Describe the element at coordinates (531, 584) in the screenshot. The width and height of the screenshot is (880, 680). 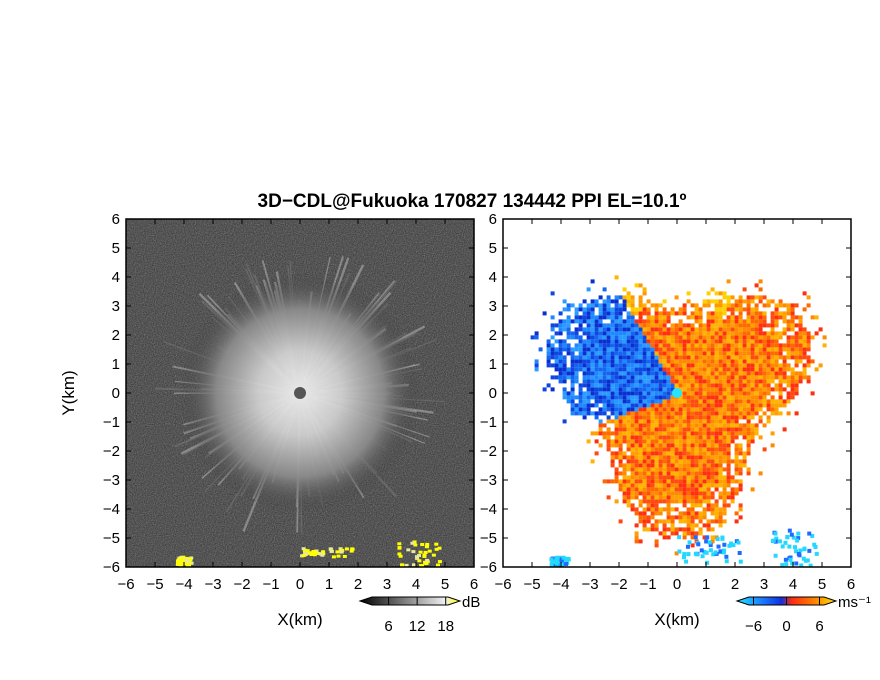
I see `velocity-x-tick-label: −5` at that location.